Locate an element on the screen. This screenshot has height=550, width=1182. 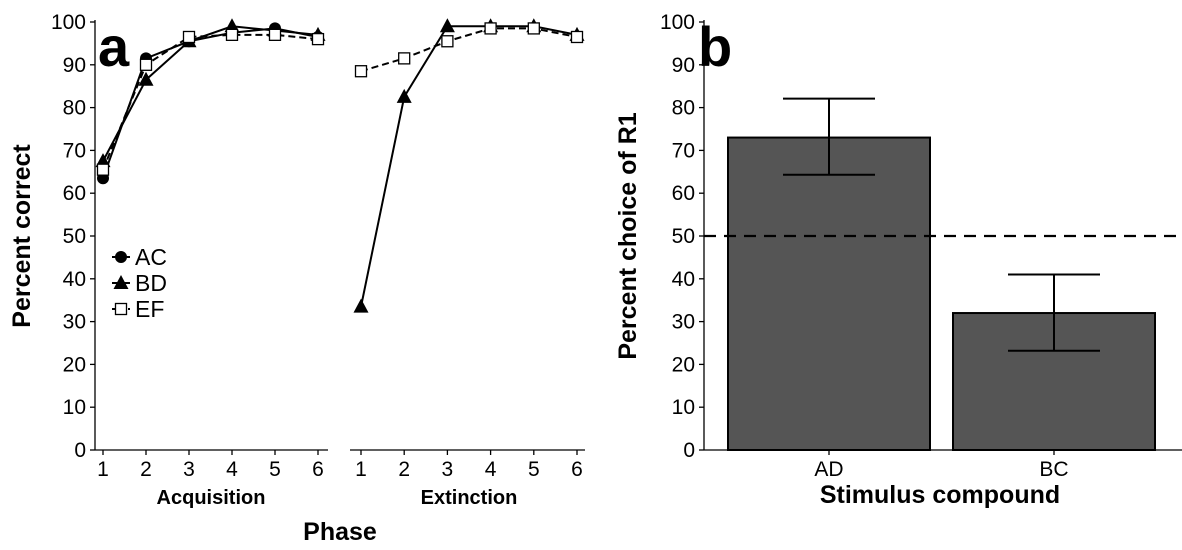
legend-ac-label: AC is located at coordinates (151, 257).